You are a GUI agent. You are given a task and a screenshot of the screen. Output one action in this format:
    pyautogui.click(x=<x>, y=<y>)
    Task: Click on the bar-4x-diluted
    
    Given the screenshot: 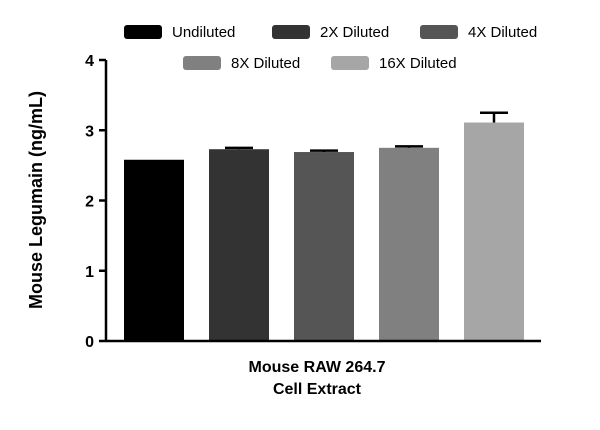 What is the action you would take?
    pyautogui.click(x=324, y=246)
    